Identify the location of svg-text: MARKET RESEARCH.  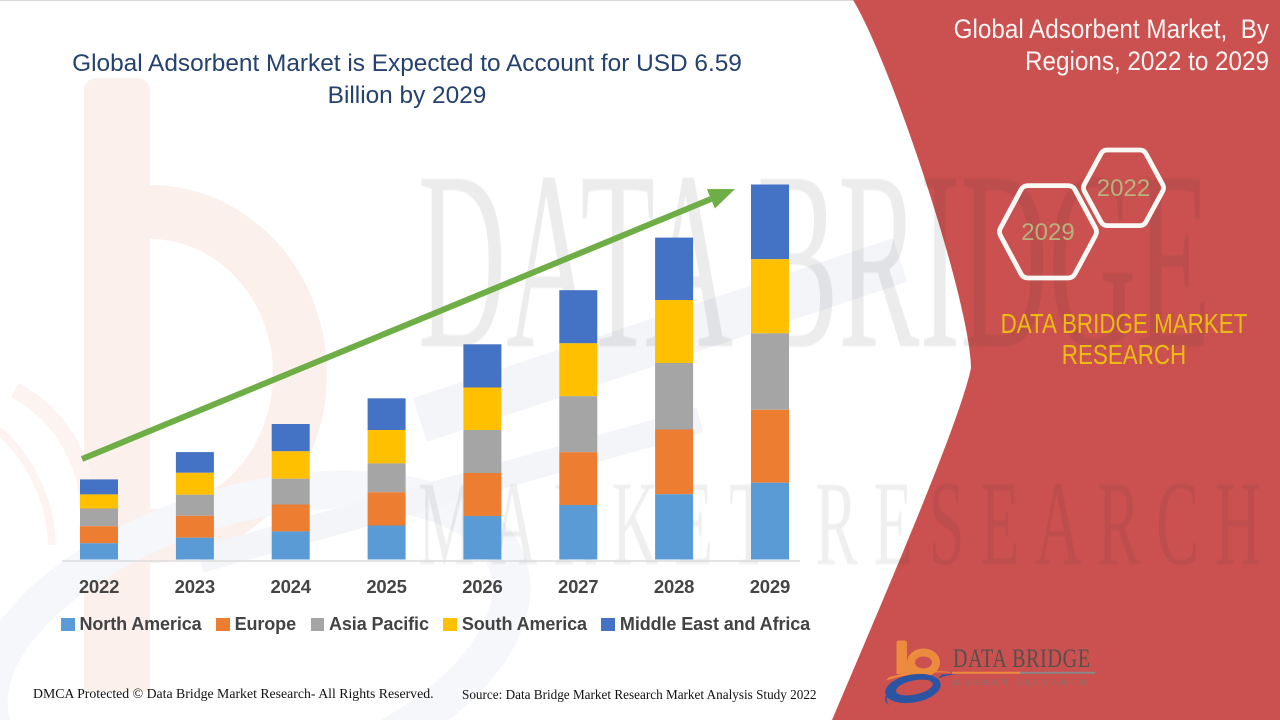
(1021, 682).